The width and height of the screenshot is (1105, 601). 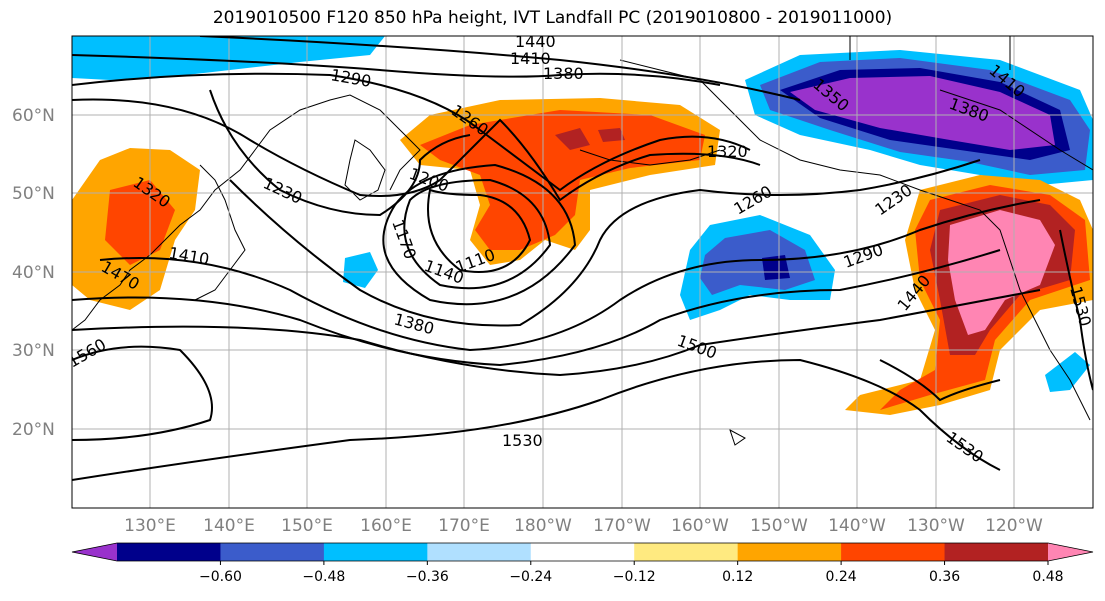 I want to click on colorbar-extend-min, so click(x=94, y=552).